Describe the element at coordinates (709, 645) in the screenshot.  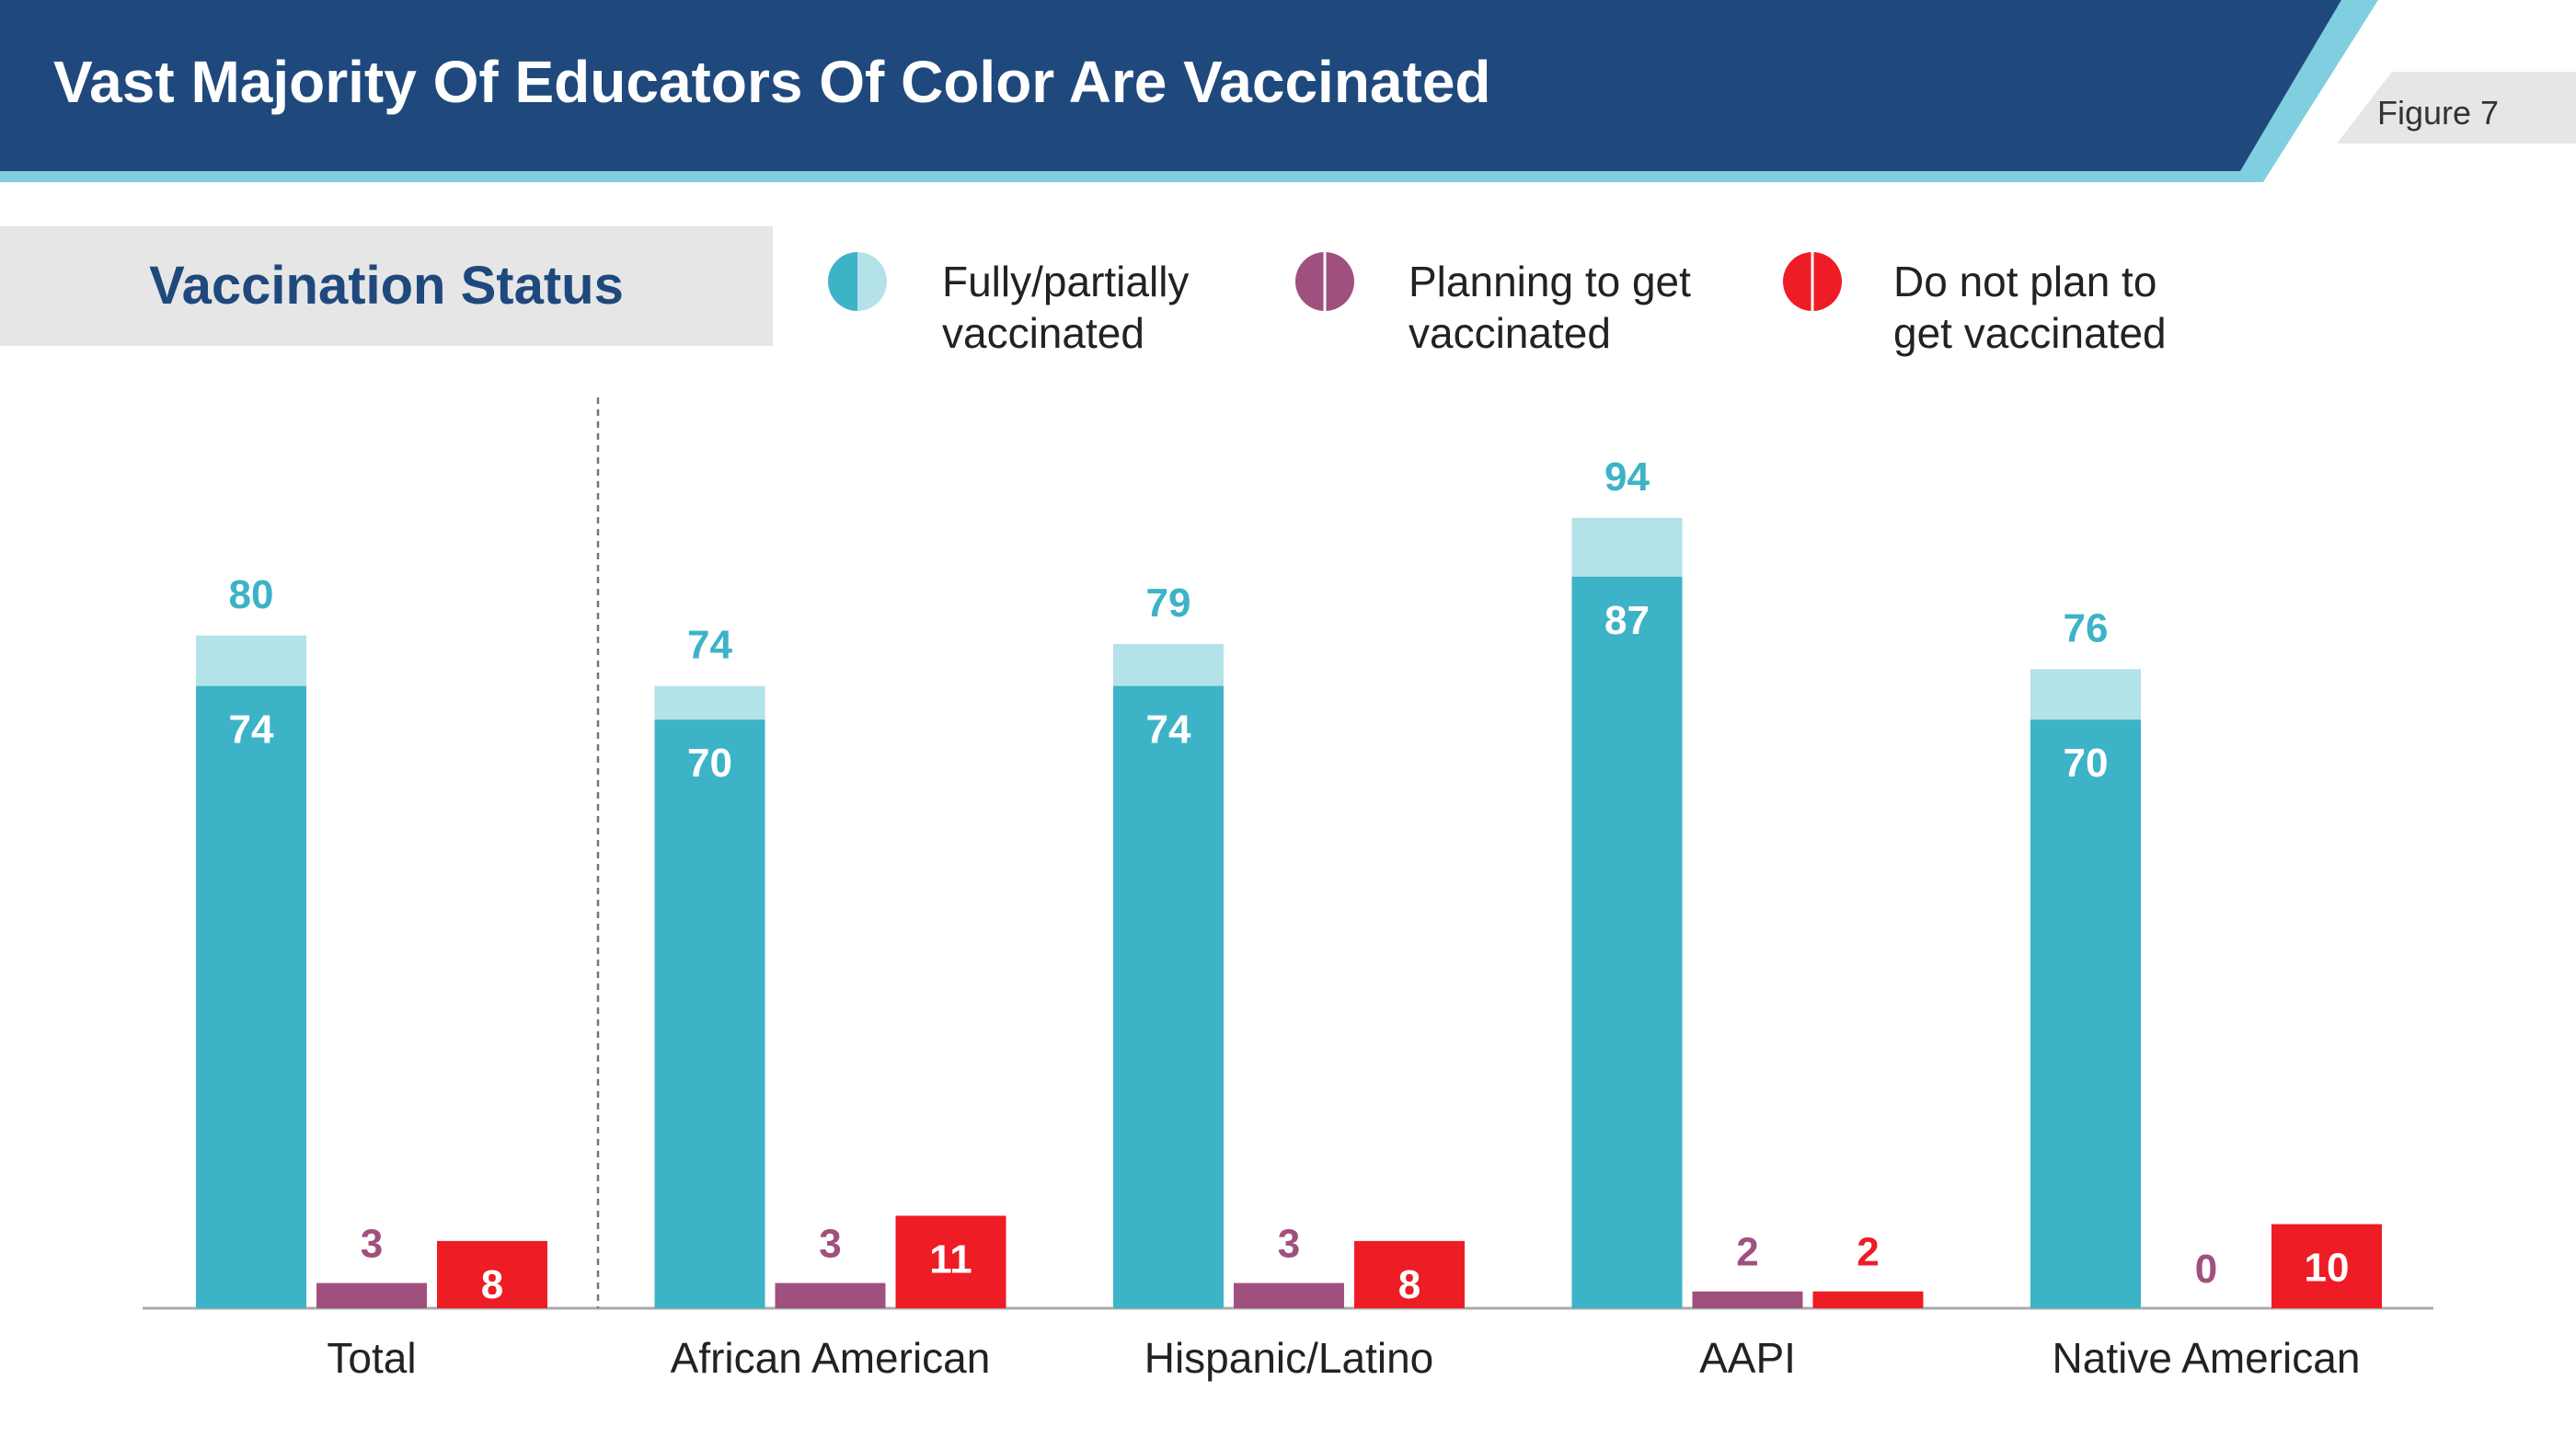
I see `data-label-vaccinated-total: 74` at that location.